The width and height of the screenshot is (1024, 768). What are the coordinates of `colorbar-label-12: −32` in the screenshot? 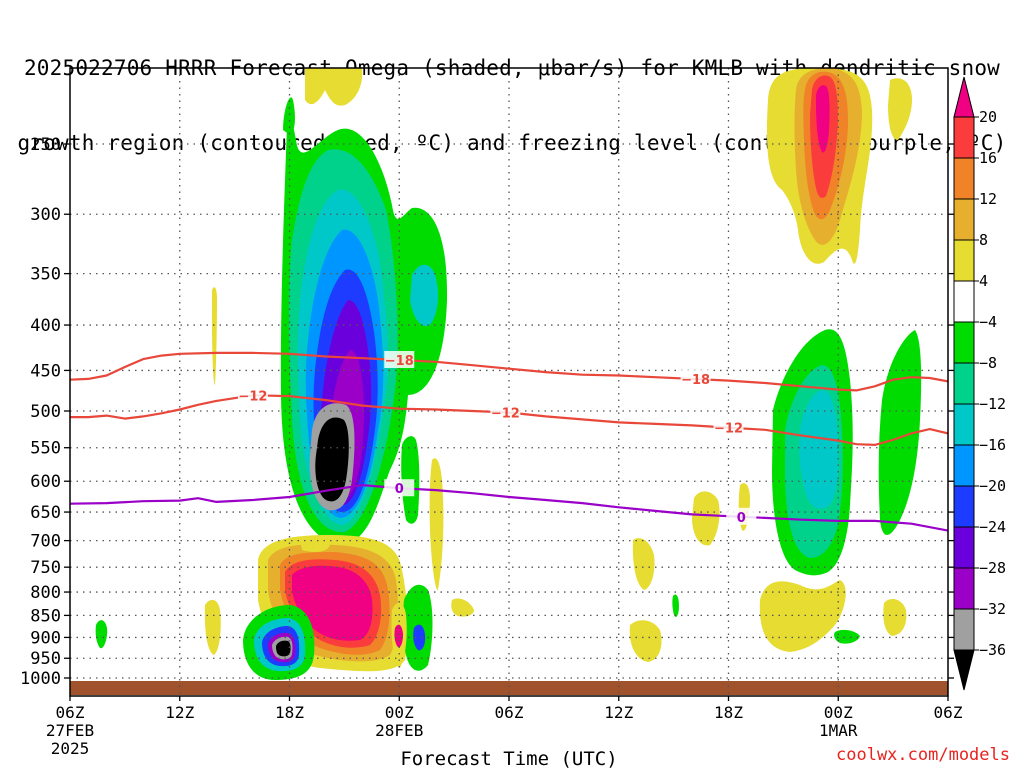 It's located at (992, 609).